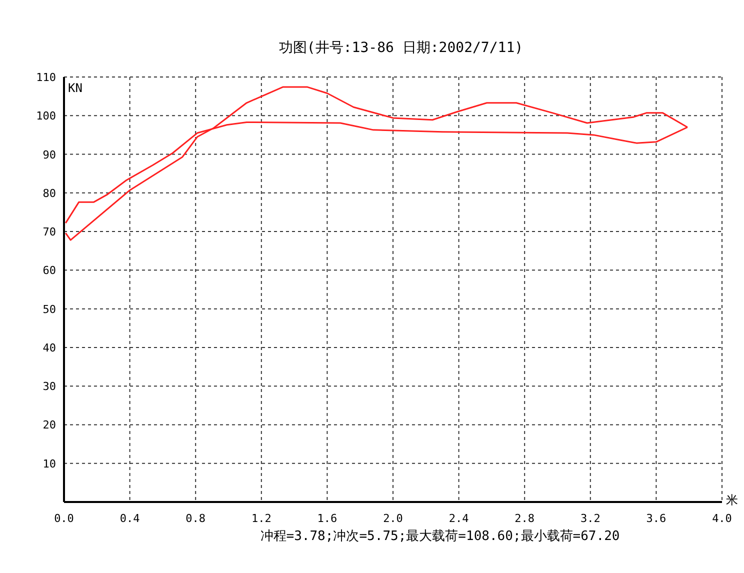 The width and height of the screenshot is (744, 573). What do you see at coordinates (459, 518) in the screenshot?
I see `x-tick-label: 2.4` at bounding box center [459, 518].